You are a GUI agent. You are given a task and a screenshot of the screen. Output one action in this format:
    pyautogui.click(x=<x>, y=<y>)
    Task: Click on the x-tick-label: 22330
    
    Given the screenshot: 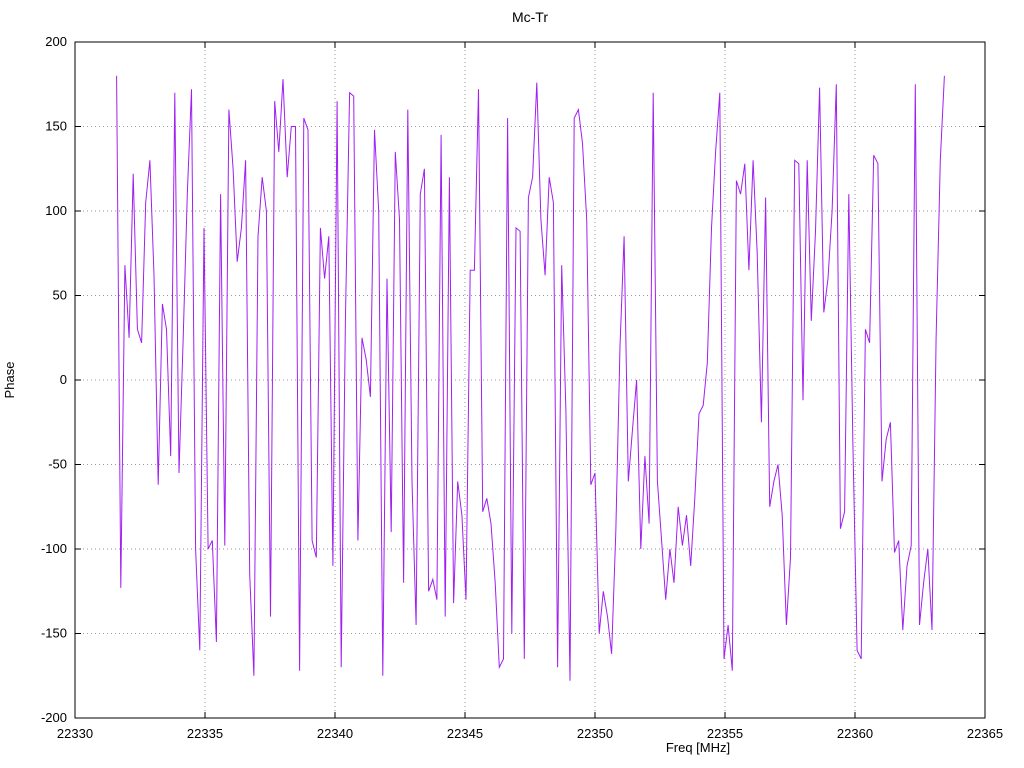 What is the action you would take?
    pyautogui.click(x=75, y=733)
    